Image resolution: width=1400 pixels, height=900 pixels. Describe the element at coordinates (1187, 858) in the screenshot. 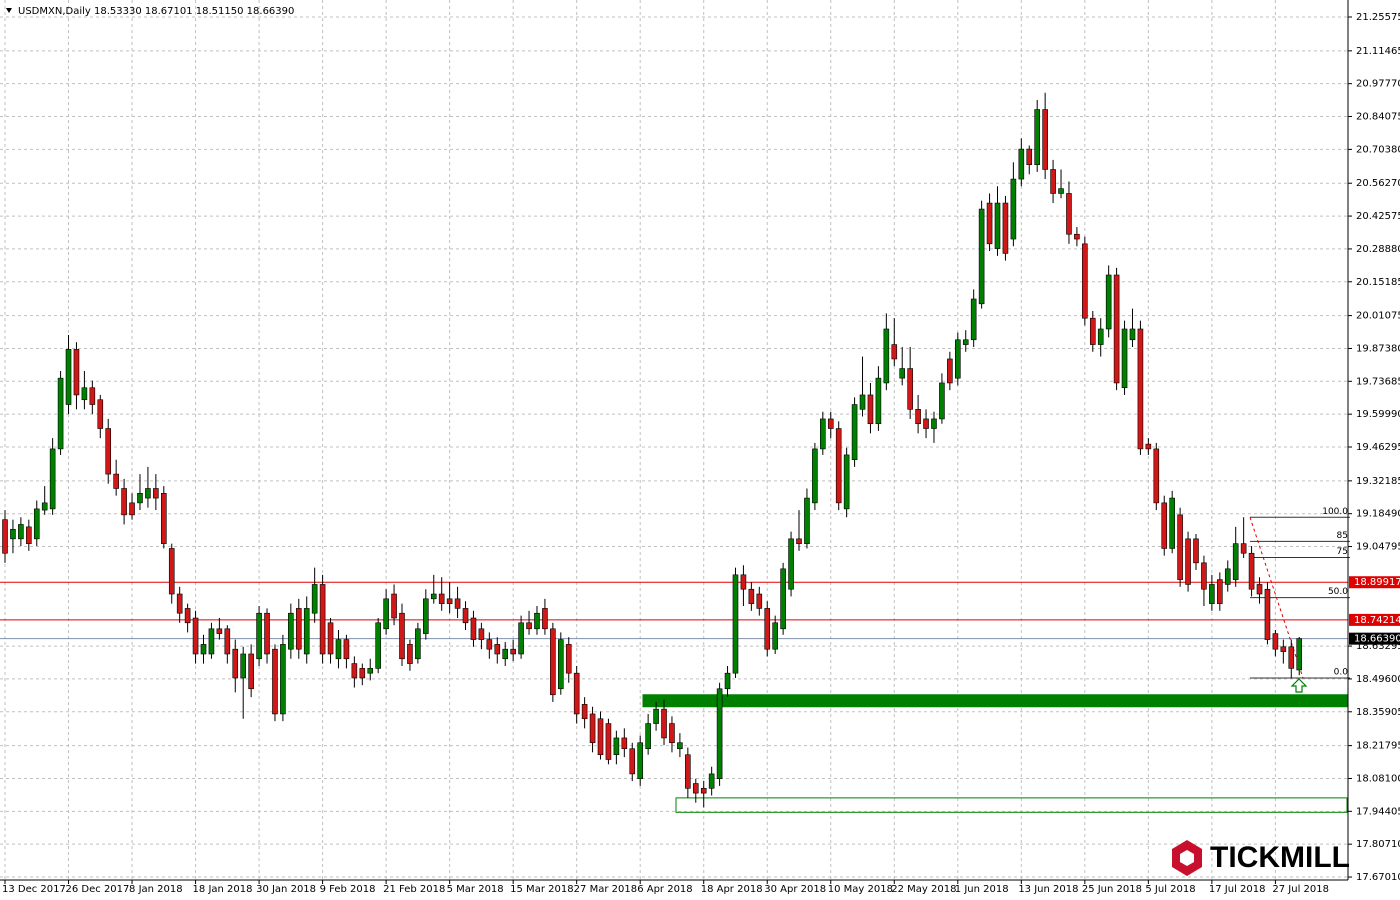

I see `logo-hexagon-inner` at that location.